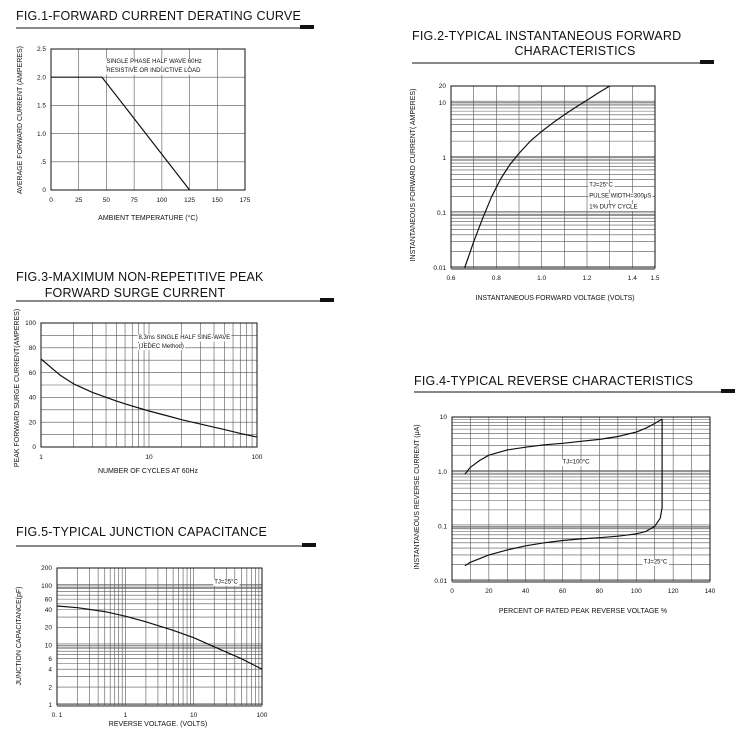  I want to click on y-tick-label: 4, so click(50, 669).